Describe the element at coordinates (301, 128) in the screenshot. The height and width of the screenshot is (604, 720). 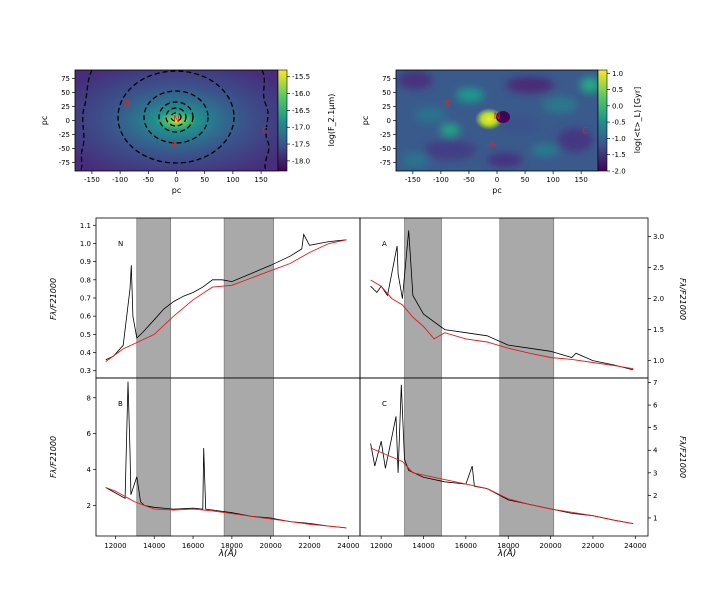
I see `colorbar-tick-label: -17.0` at that location.